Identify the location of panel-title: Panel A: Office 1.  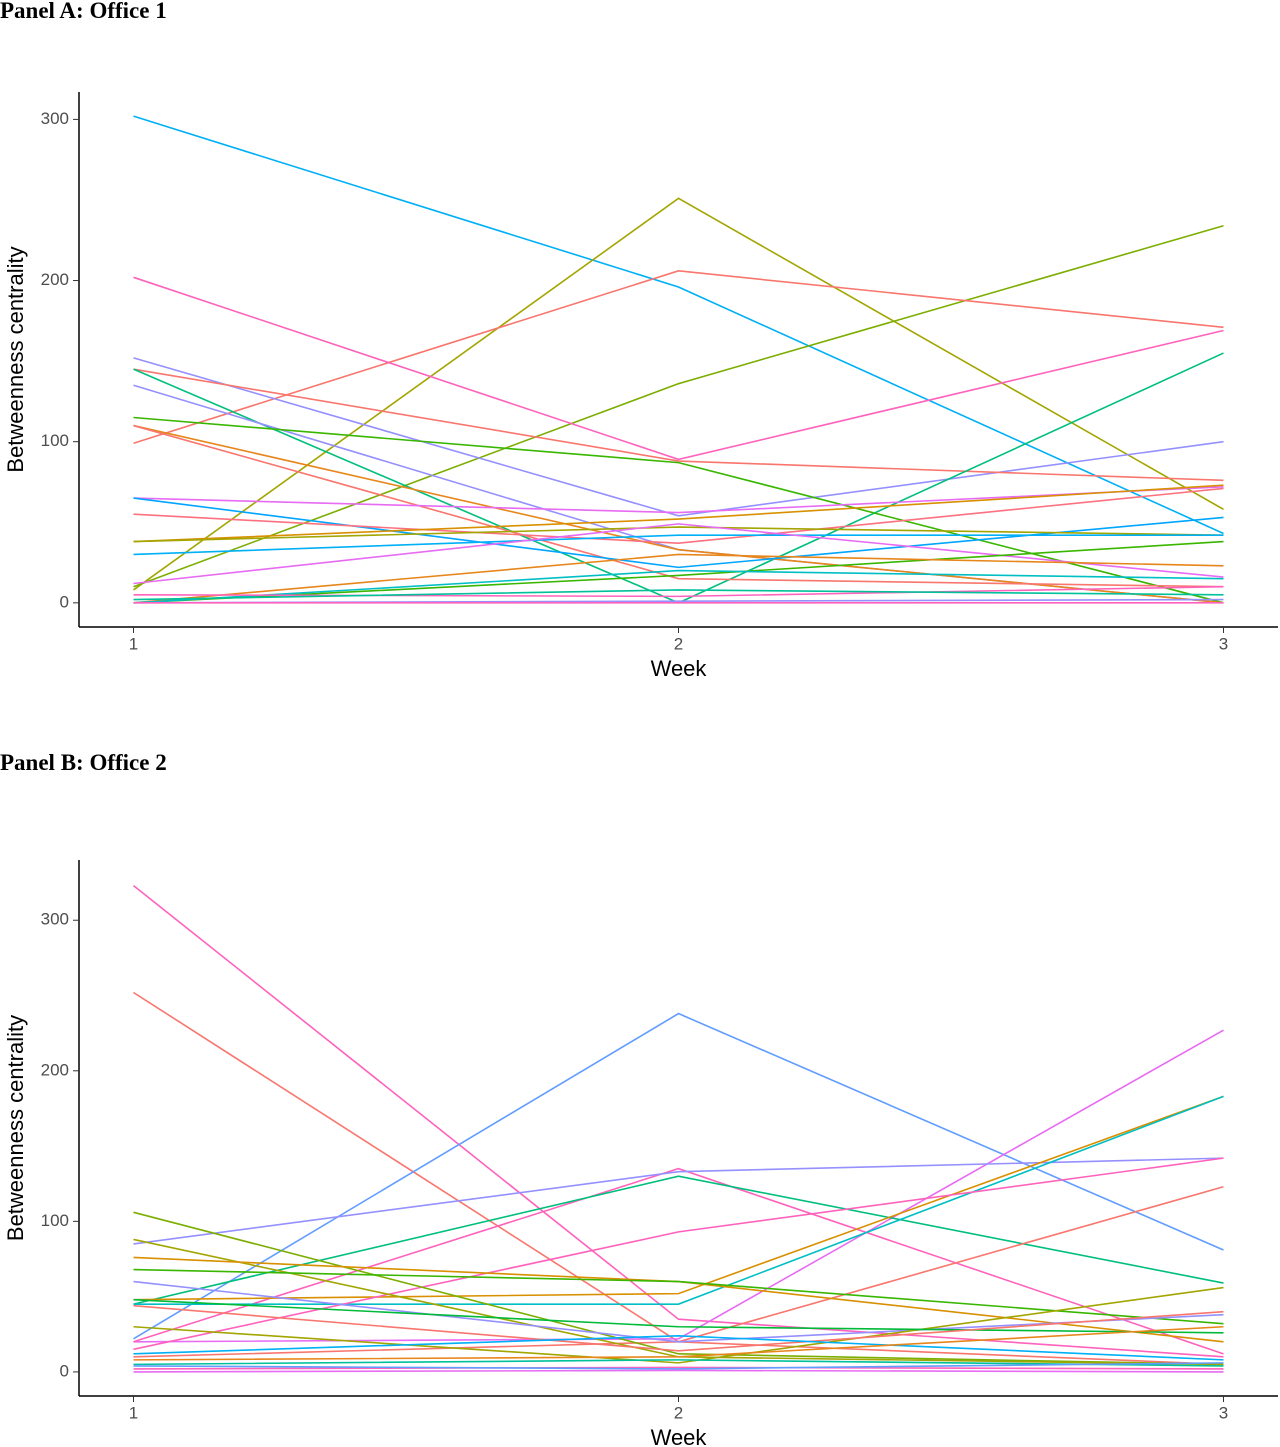
(83, 11).